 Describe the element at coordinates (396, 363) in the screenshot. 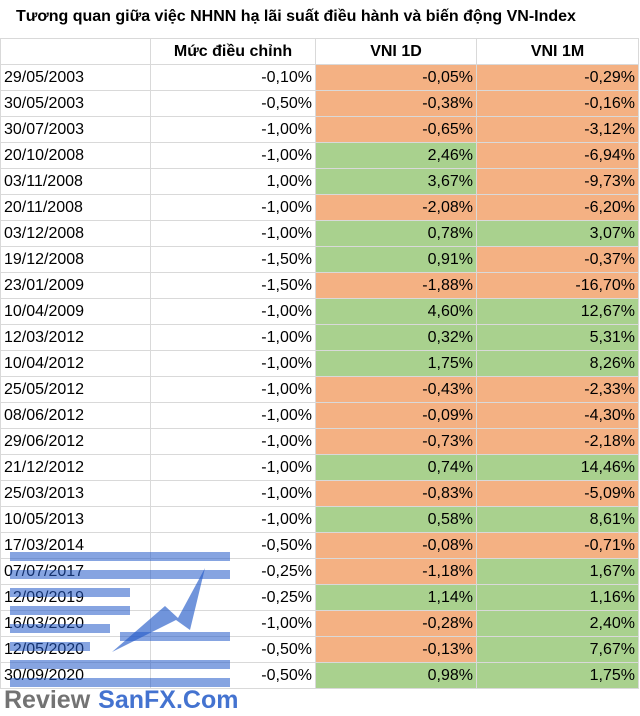

I see `vni-1d-cell: 1,75%` at that location.